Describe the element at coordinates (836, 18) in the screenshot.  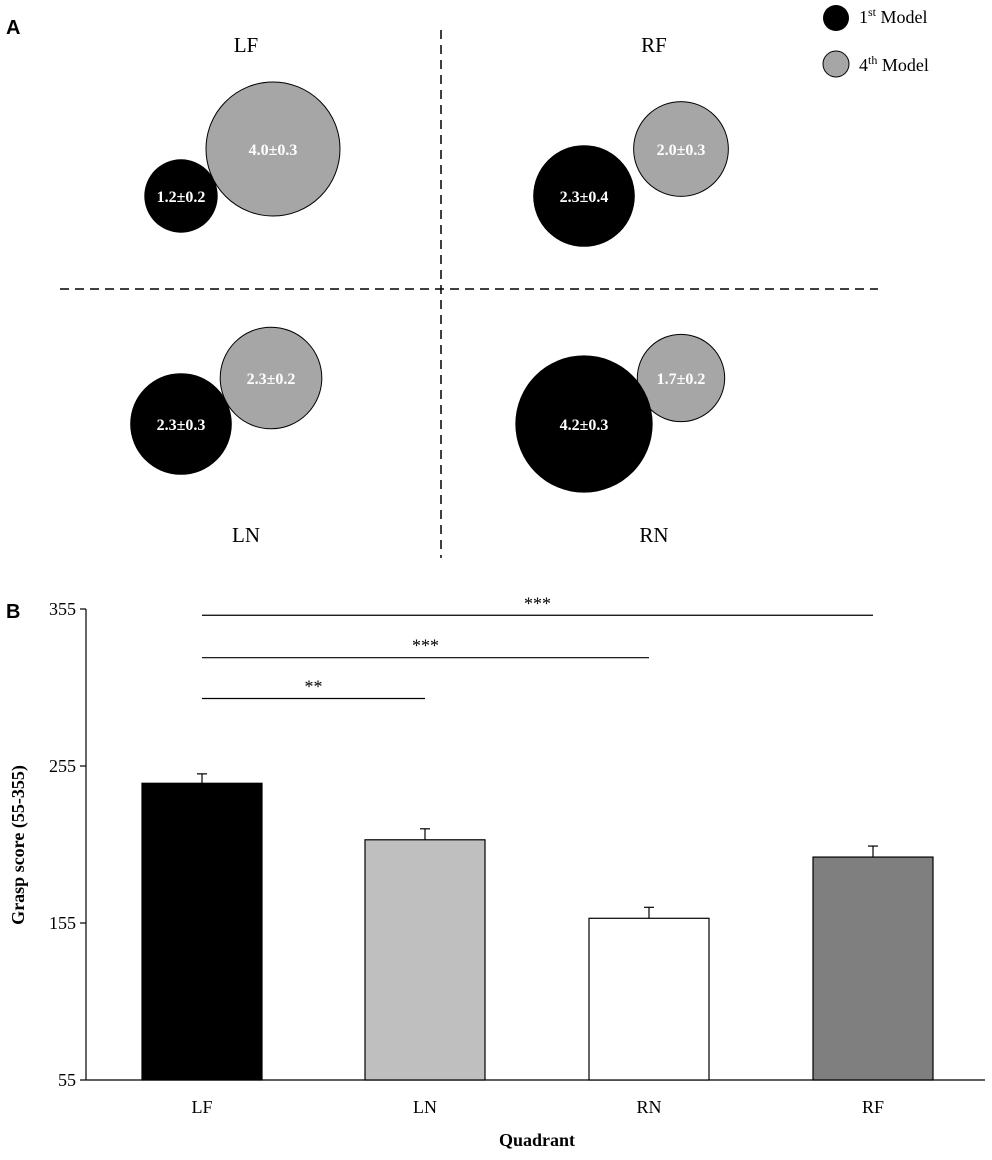
I see `legend-marker-first` at that location.